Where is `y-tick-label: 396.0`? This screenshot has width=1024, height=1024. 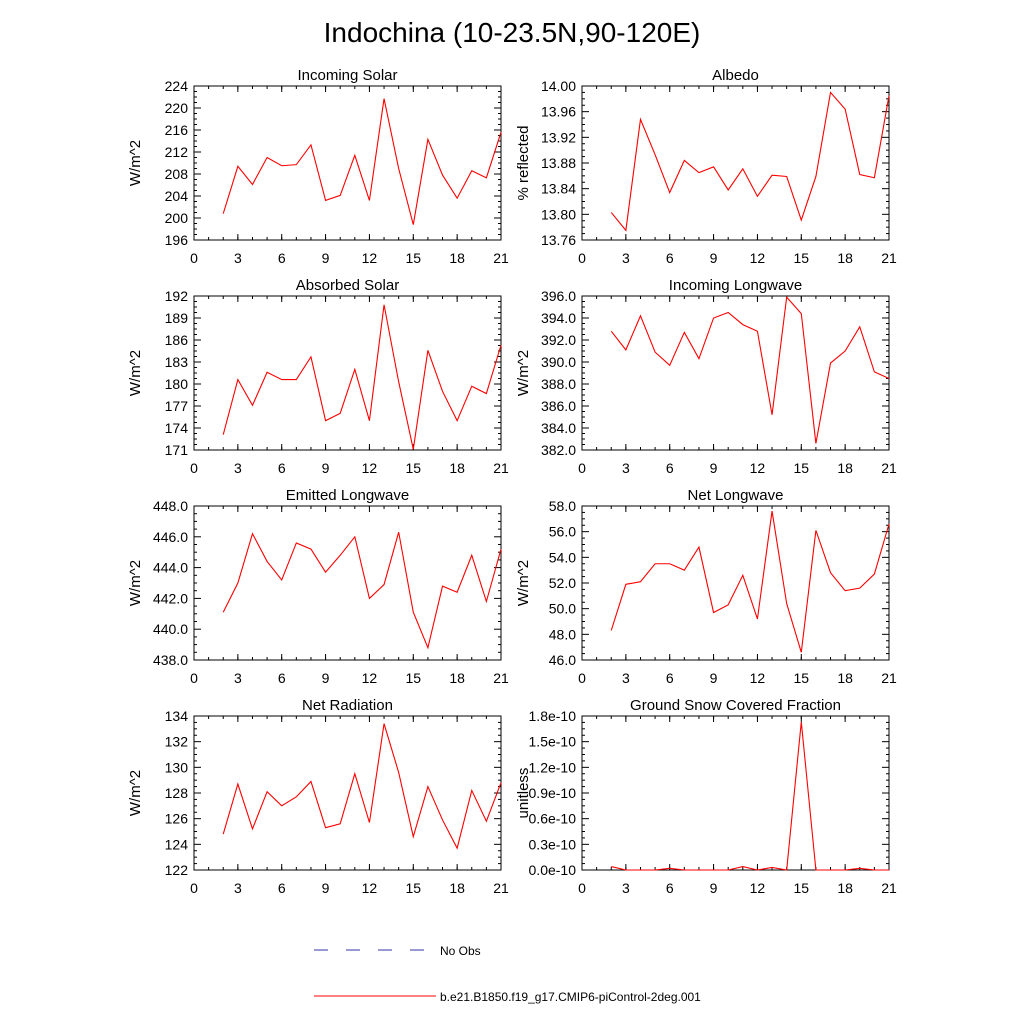
y-tick-label: 396.0 is located at coordinates (558, 296).